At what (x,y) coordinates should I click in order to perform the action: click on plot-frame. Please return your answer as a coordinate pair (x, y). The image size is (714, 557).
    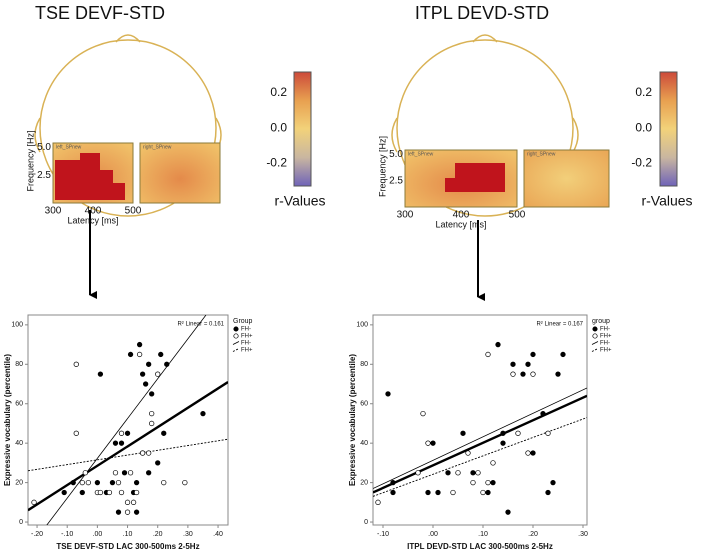
    Looking at the image, I should click on (128, 420).